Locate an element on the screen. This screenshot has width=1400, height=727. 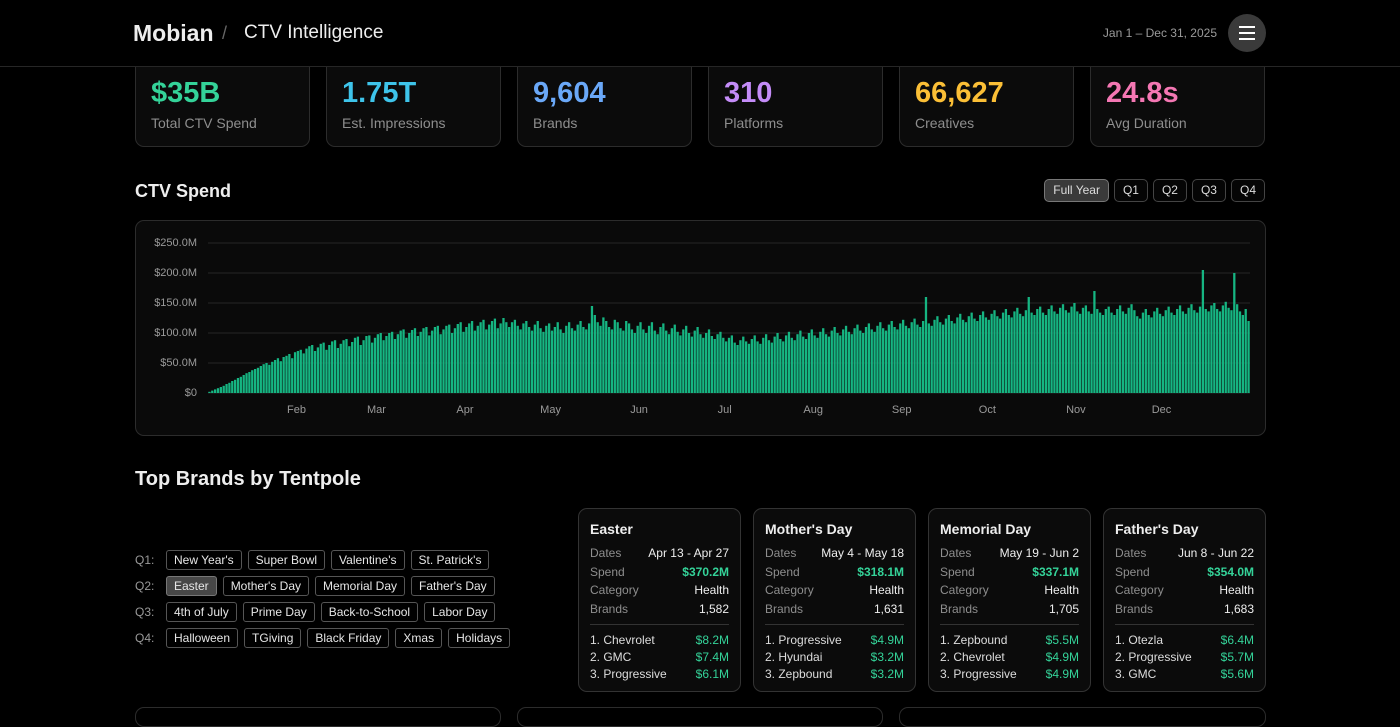
menu-button is located at coordinates (1247, 33).